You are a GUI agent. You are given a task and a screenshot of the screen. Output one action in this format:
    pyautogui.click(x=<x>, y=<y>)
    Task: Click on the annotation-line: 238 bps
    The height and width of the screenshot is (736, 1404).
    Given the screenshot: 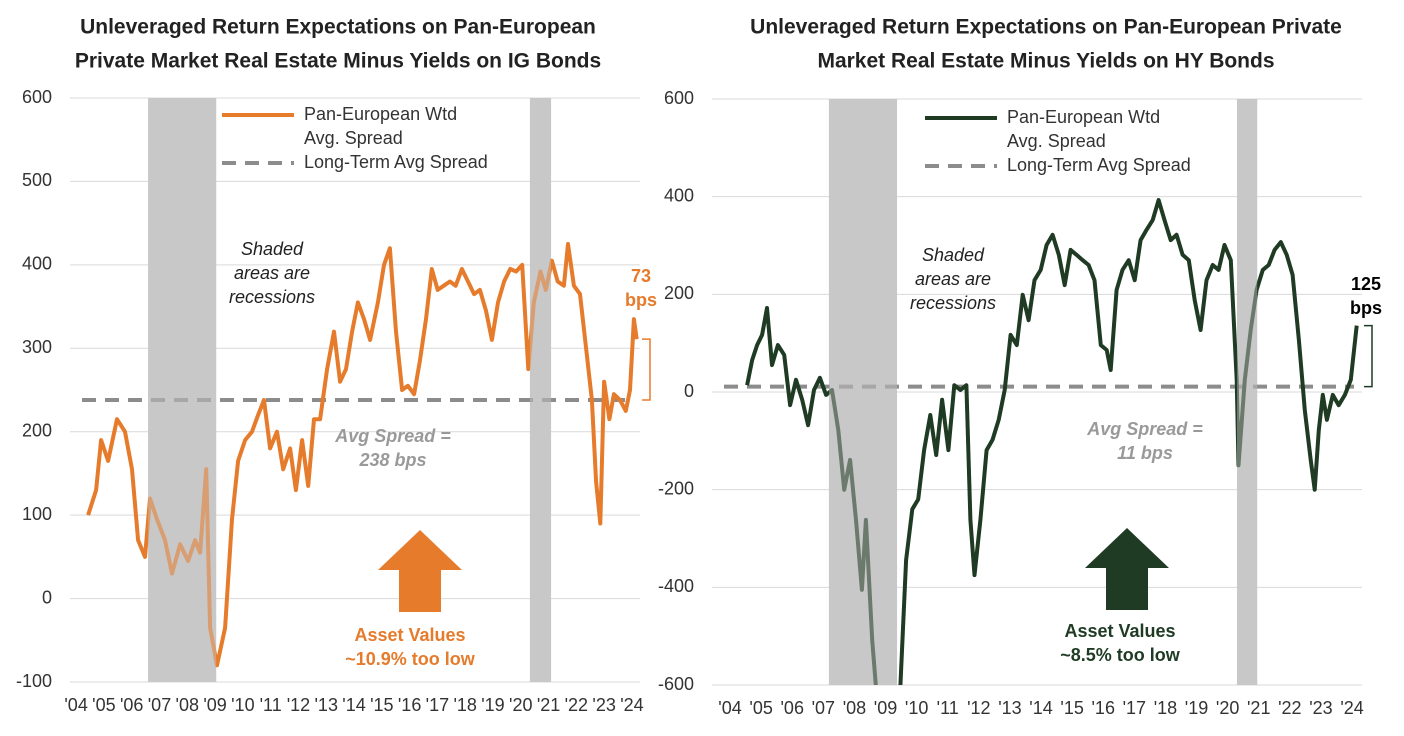 What is the action you would take?
    pyautogui.click(x=392, y=460)
    